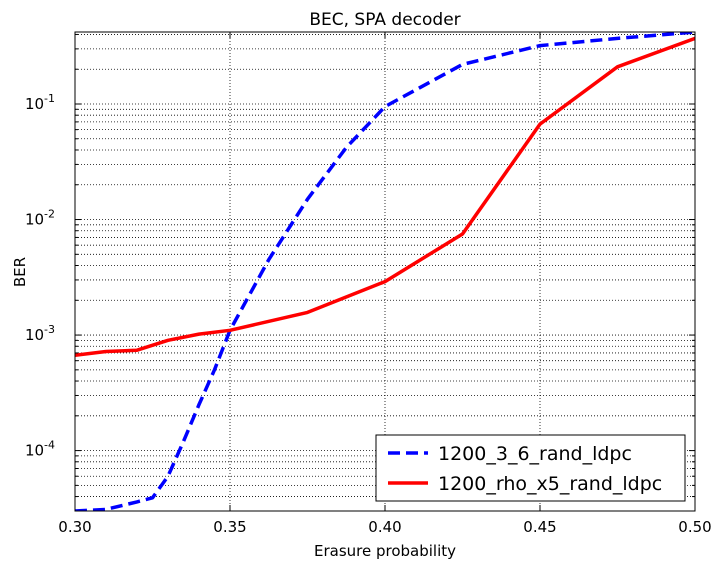 The width and height of the screenshot is (724, 570). Describe the element at coordinates (539, 527) in the screenshot. I see `x-tick-label: 0.45` at that location.